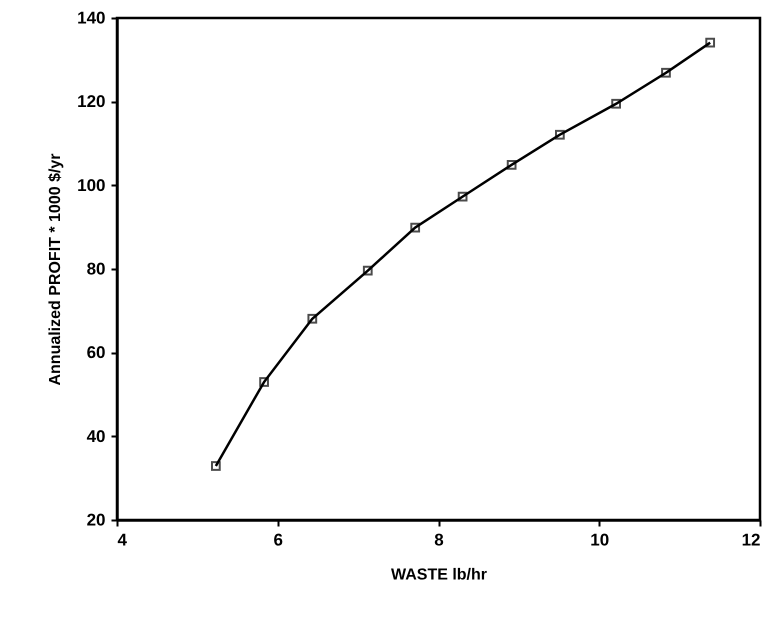  What do you see at coordinates (96, 520) in the screenshot?
I see `y-tick-label: 20` at bounding box center [96, 520].